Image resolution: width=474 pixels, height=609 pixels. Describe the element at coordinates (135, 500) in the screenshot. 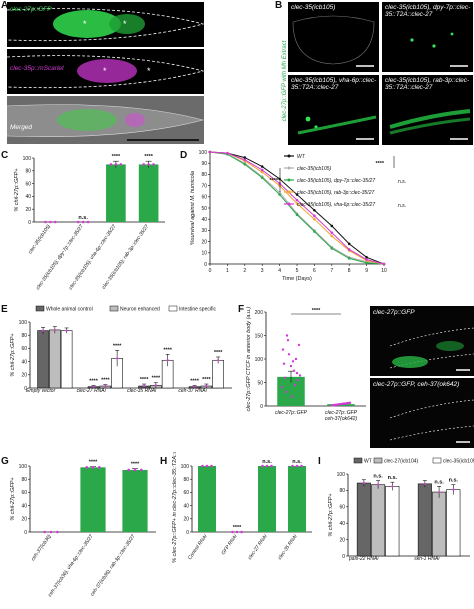

I see `chart-g-bar` at that location.